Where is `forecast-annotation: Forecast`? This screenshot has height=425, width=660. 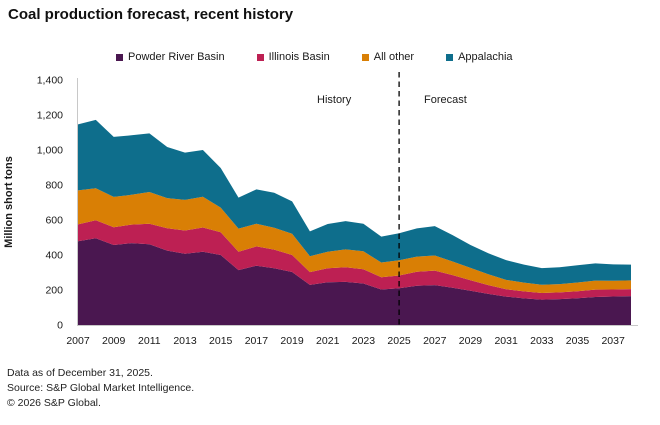
forecast-annotation: Forecast is located at coordinates (445, 100).